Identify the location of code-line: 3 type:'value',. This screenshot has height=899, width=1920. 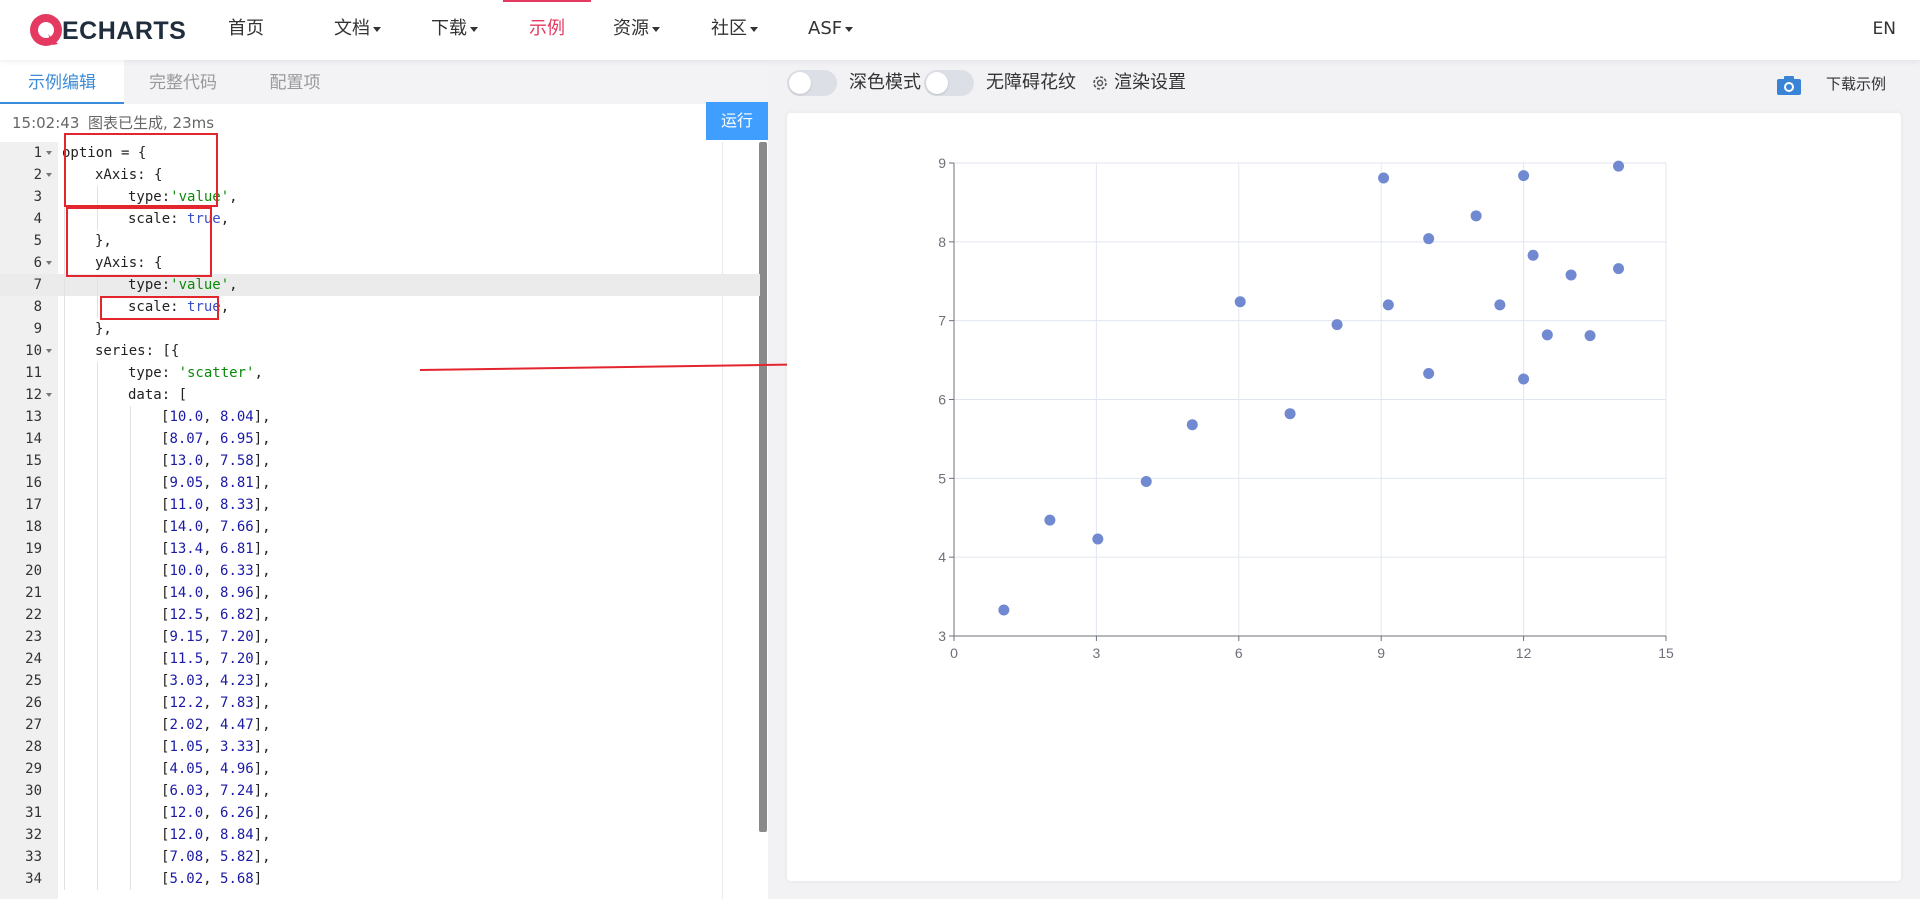
(380, 197).